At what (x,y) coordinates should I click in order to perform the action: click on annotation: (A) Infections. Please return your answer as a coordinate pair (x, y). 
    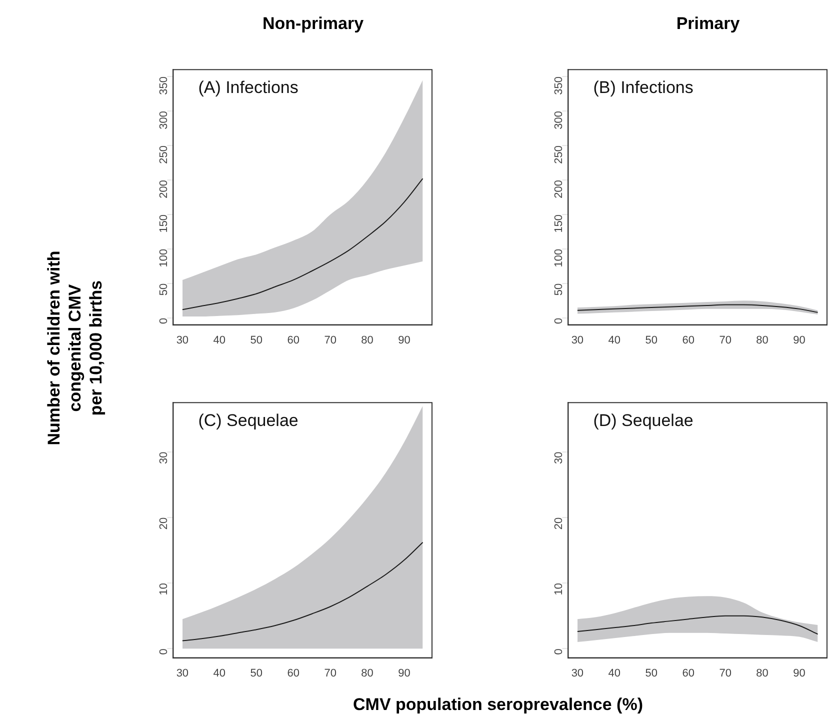
    Looking at the image, I should click on (248, 87).